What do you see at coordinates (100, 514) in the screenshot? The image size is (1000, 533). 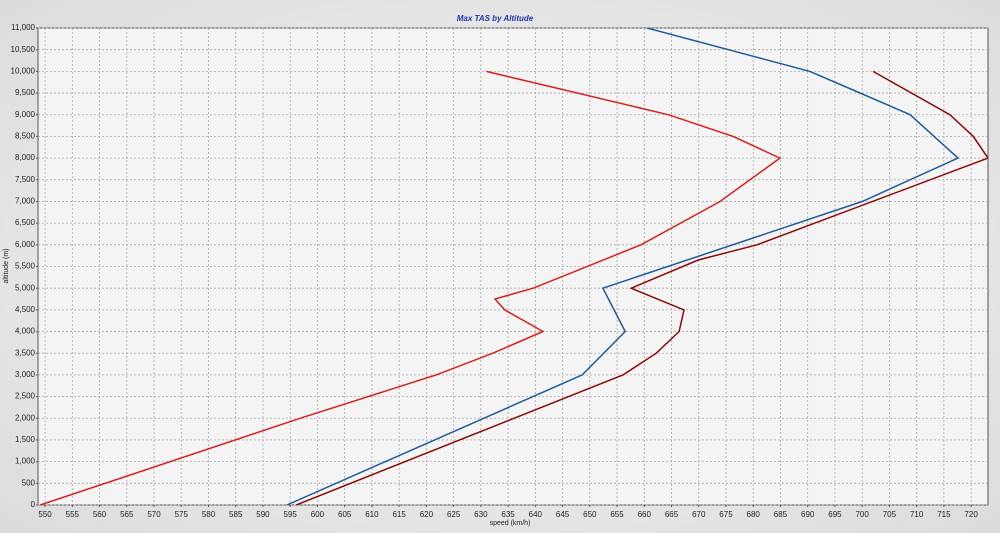 I see `x-tick-label: 560` at bounding box center [100, 514].